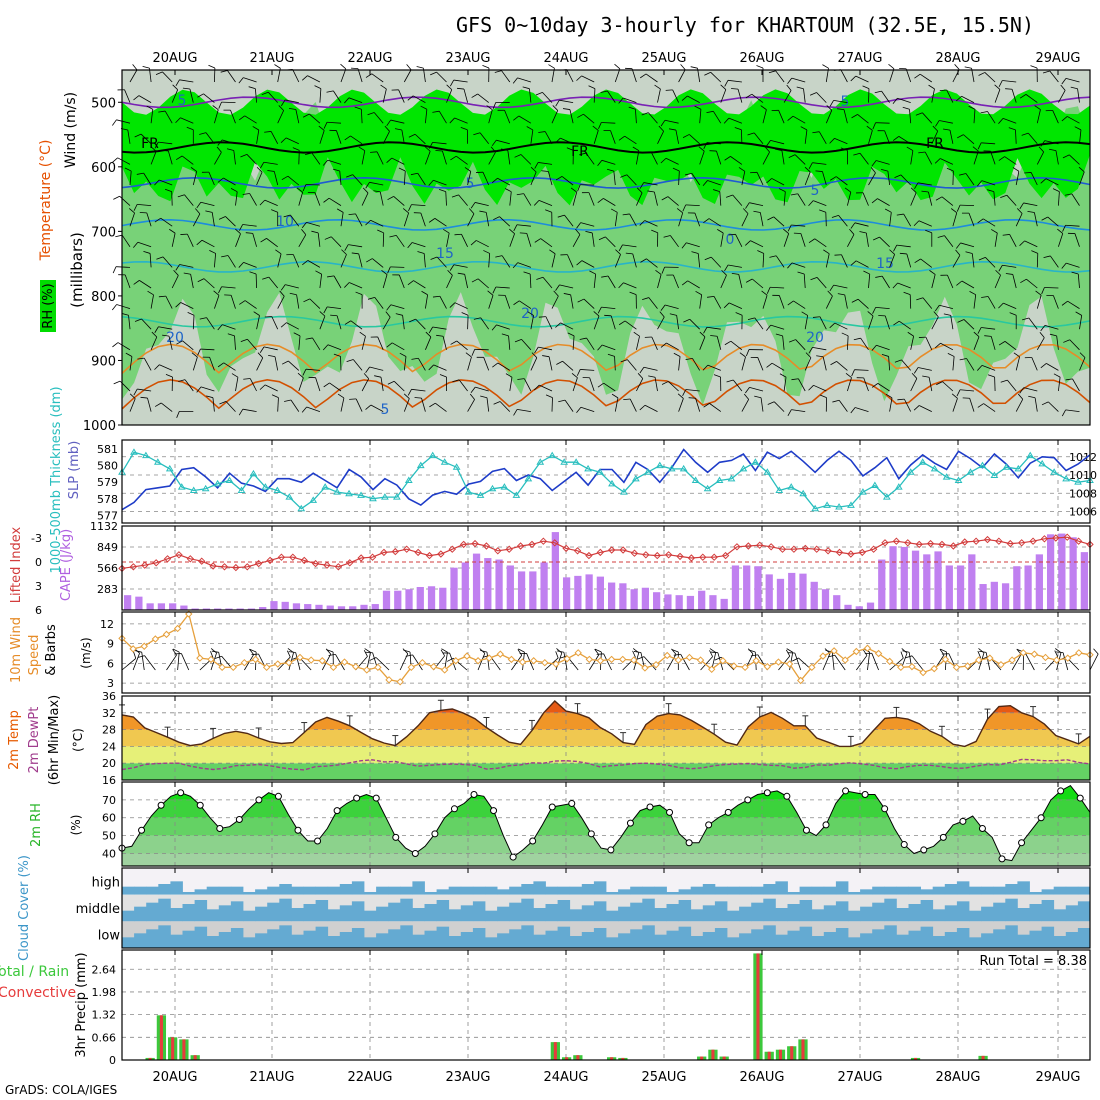  I want to click on contour-label: 5, so click(385, 410).